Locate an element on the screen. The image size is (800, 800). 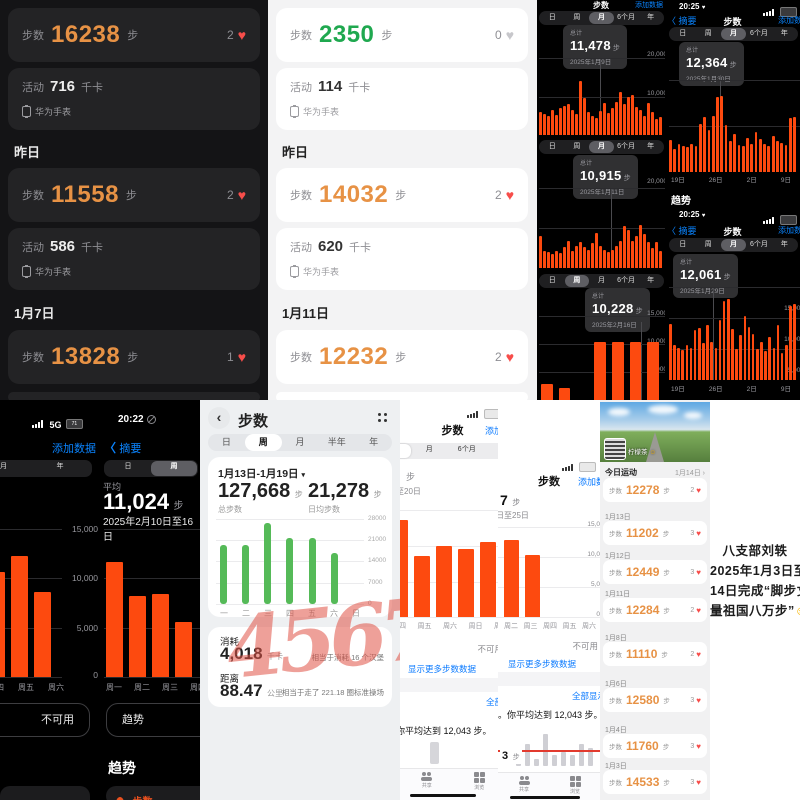
activity-card: 活动 716 千卡 华为手表 is located at coordinates (134, 99).